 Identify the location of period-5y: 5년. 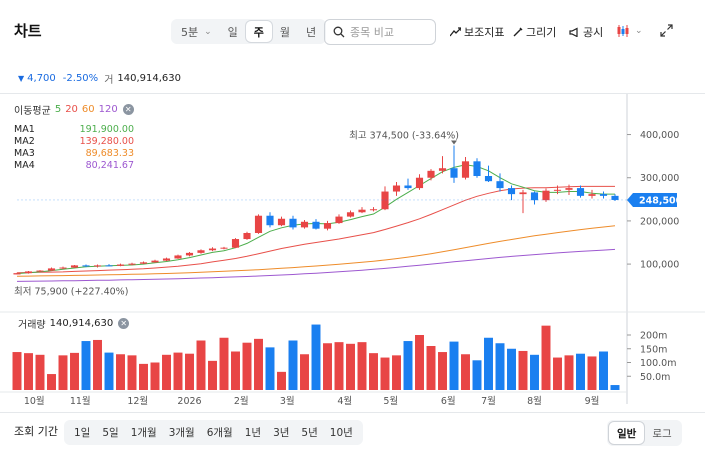
(309, 433).